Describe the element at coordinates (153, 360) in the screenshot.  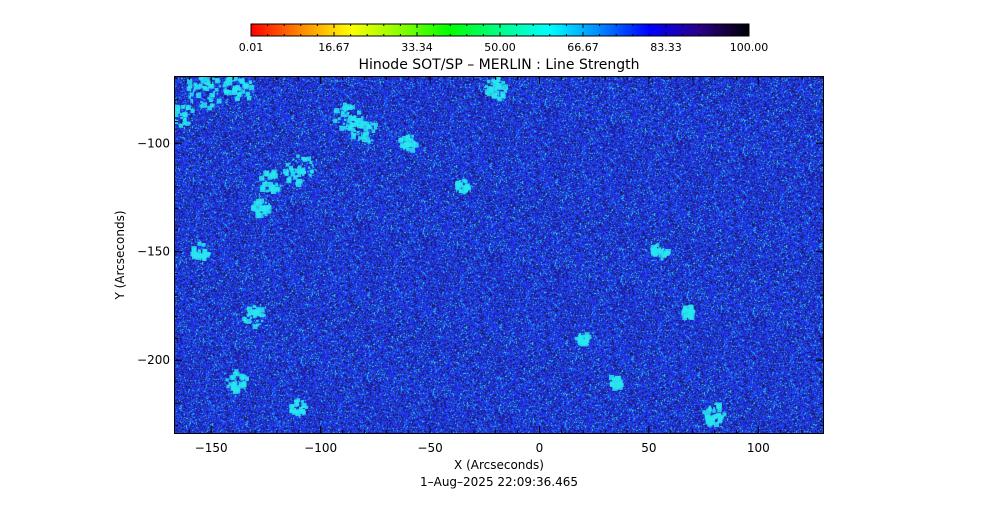
I see `y-tick-label: −200` at that location.